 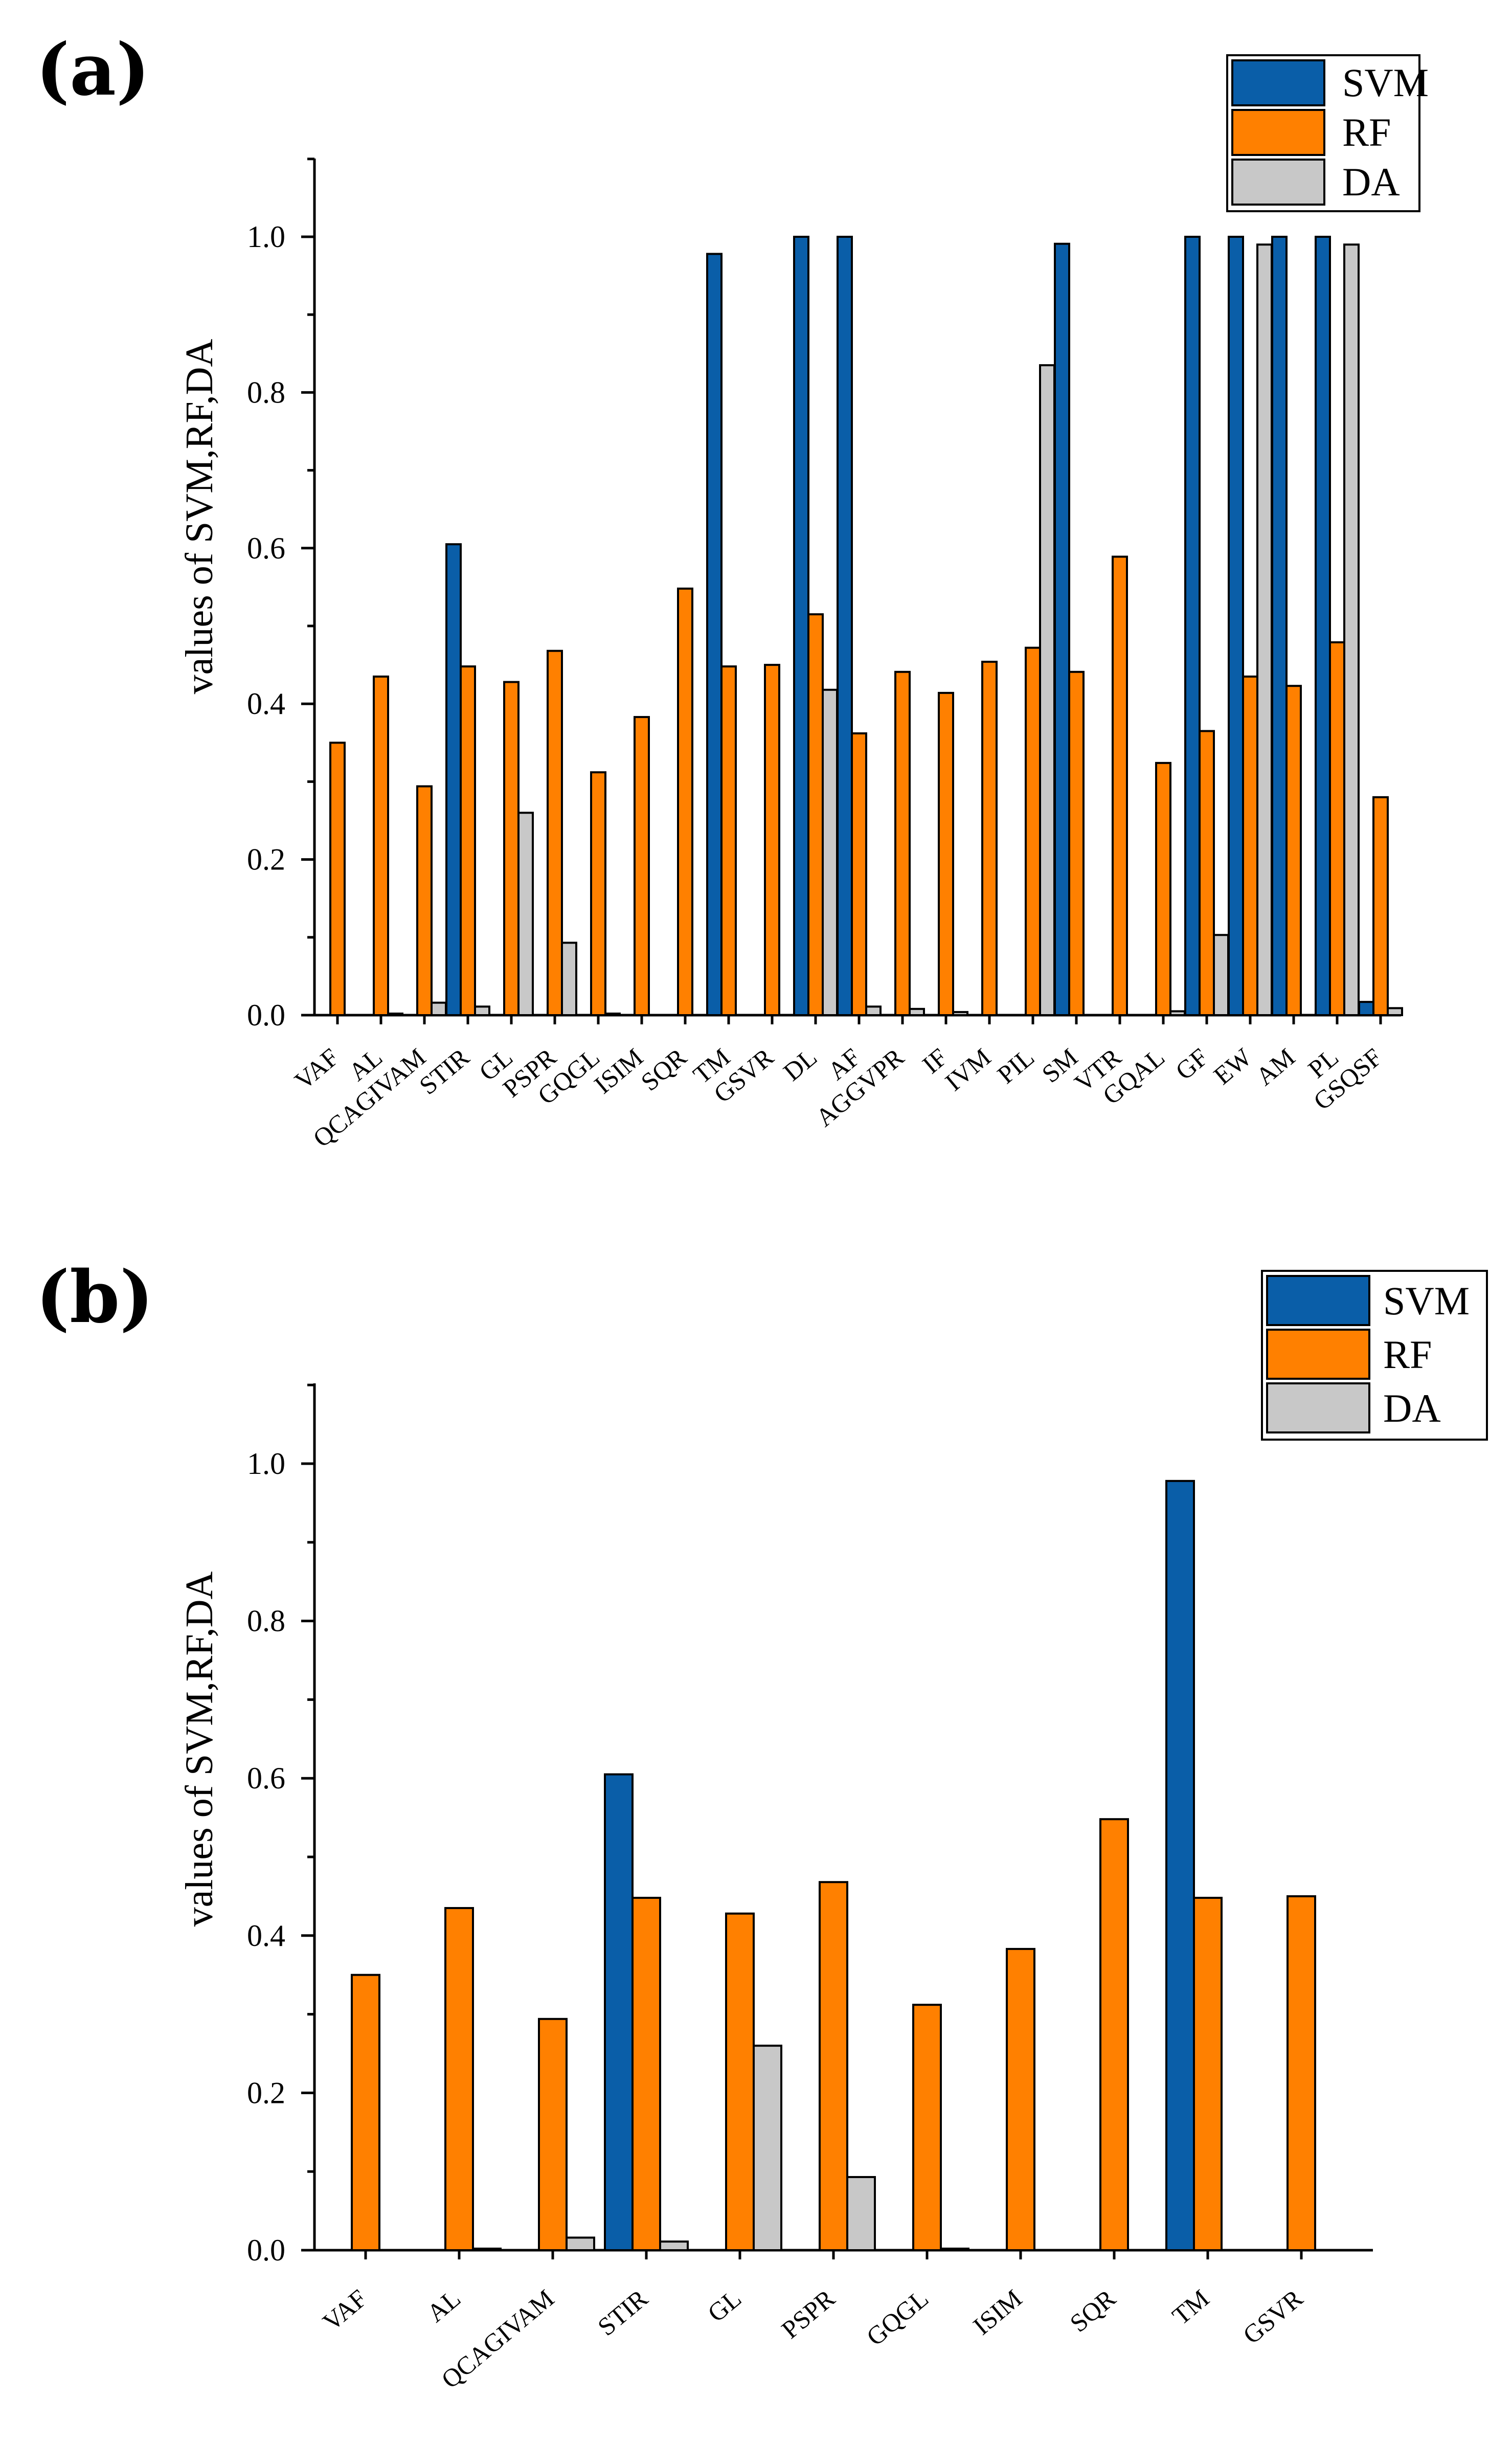 I want to click on bar-rf-if, so click(x=946, y=853).